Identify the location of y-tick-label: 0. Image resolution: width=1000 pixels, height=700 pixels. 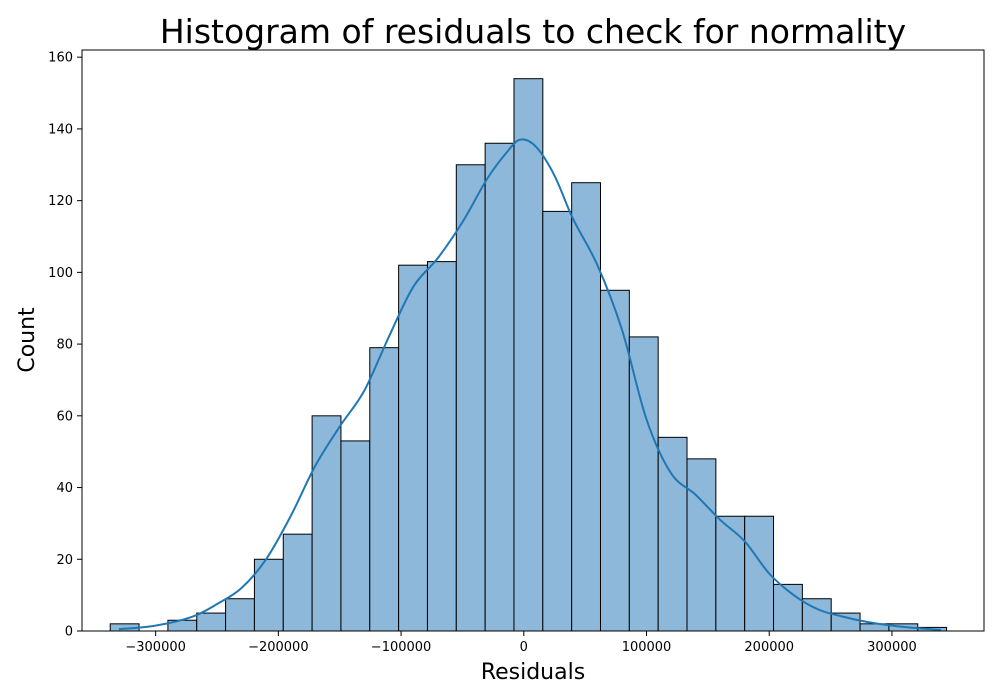
(69, 632).